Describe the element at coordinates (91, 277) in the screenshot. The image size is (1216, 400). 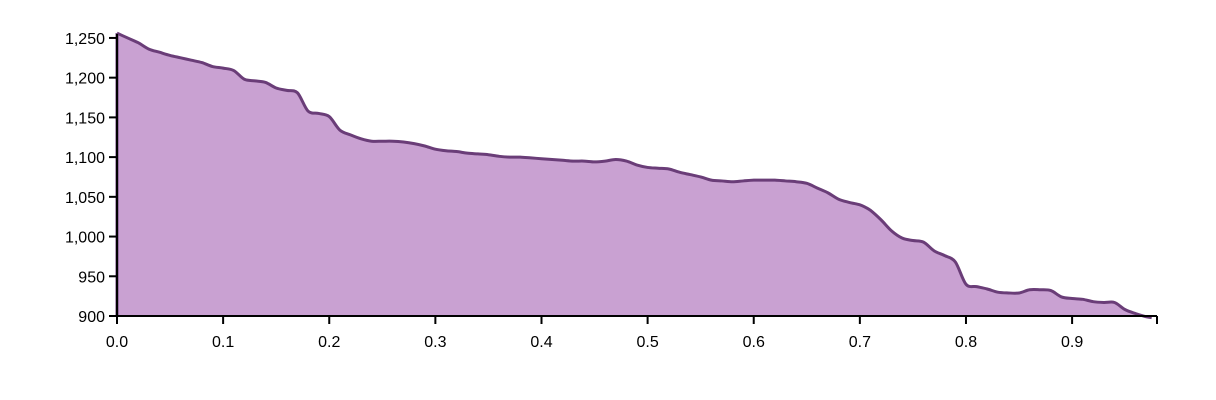
I see `y-tick-label: 950` at that location.